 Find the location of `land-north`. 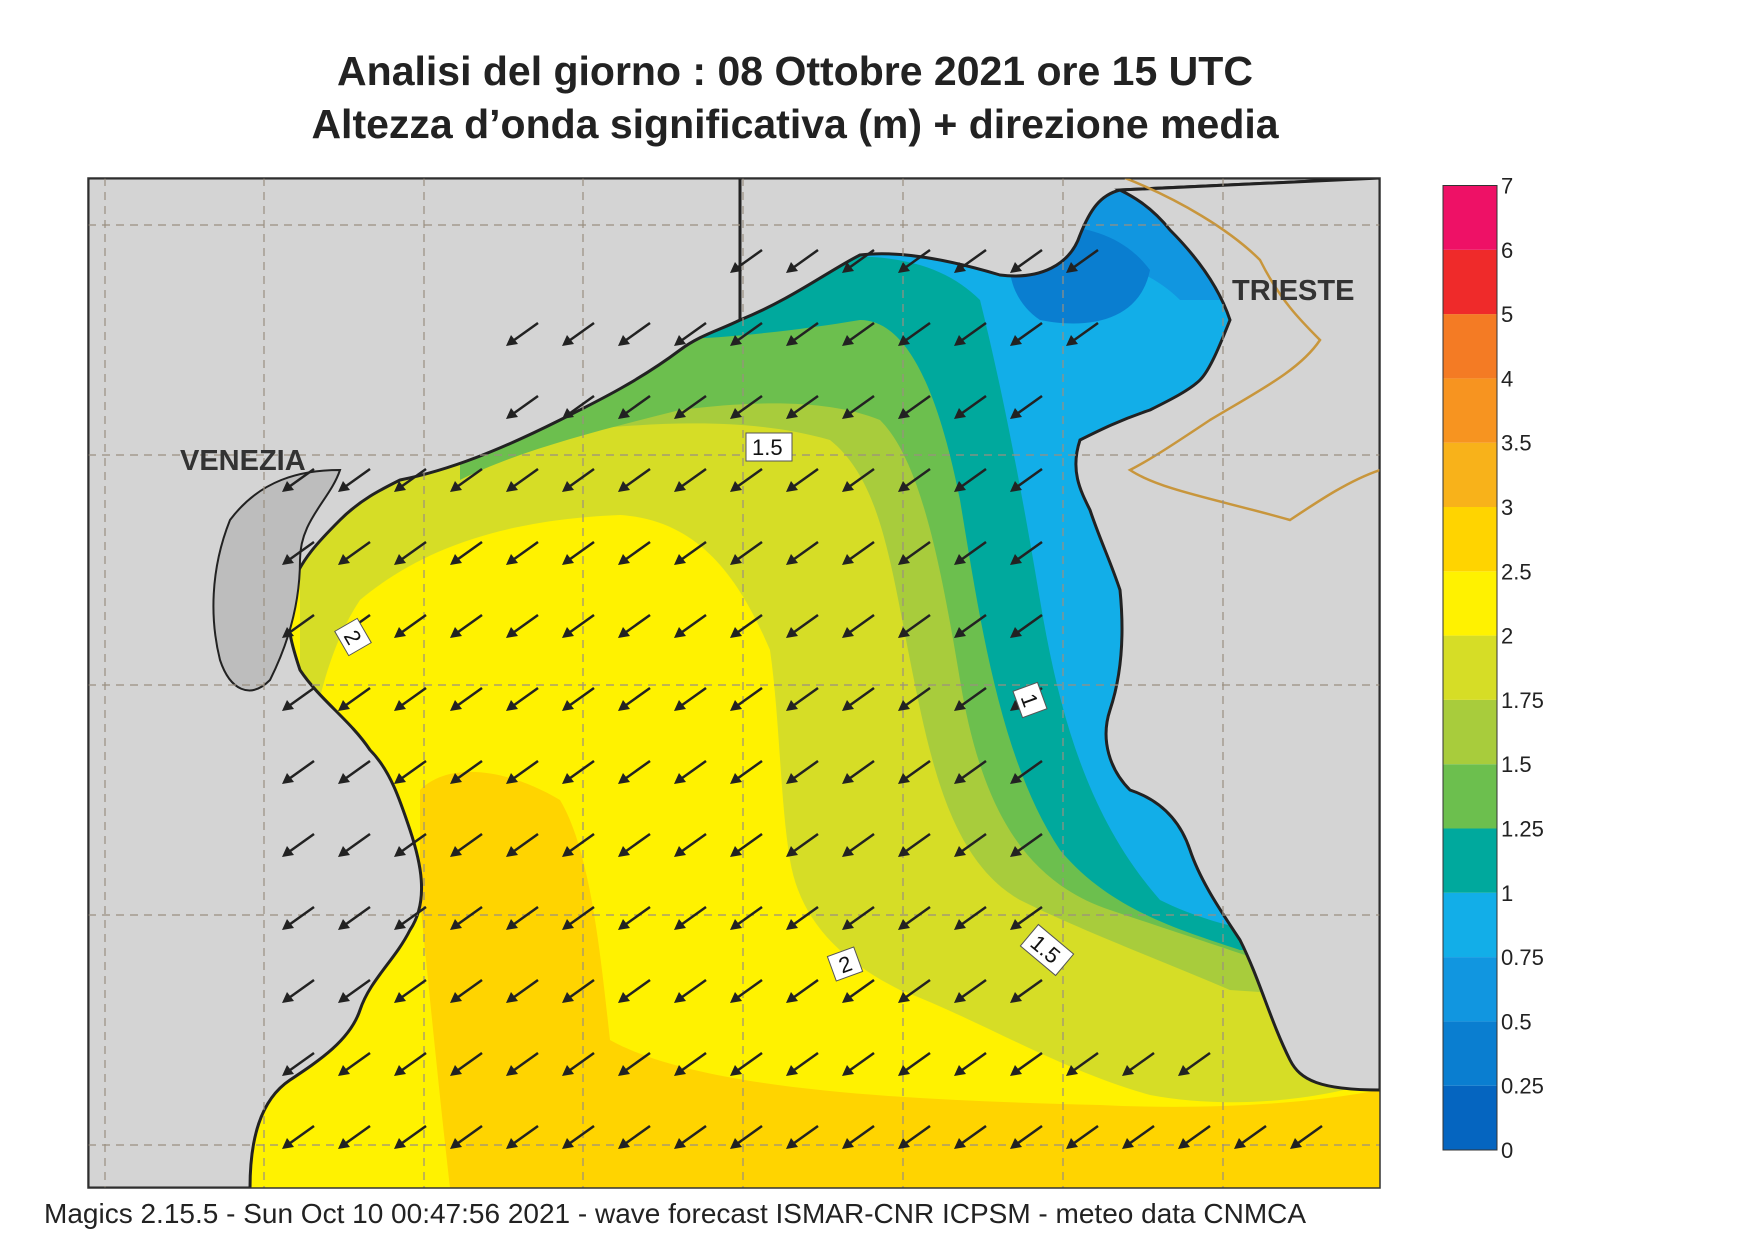

land-north is located at coordinates (1059, 250).